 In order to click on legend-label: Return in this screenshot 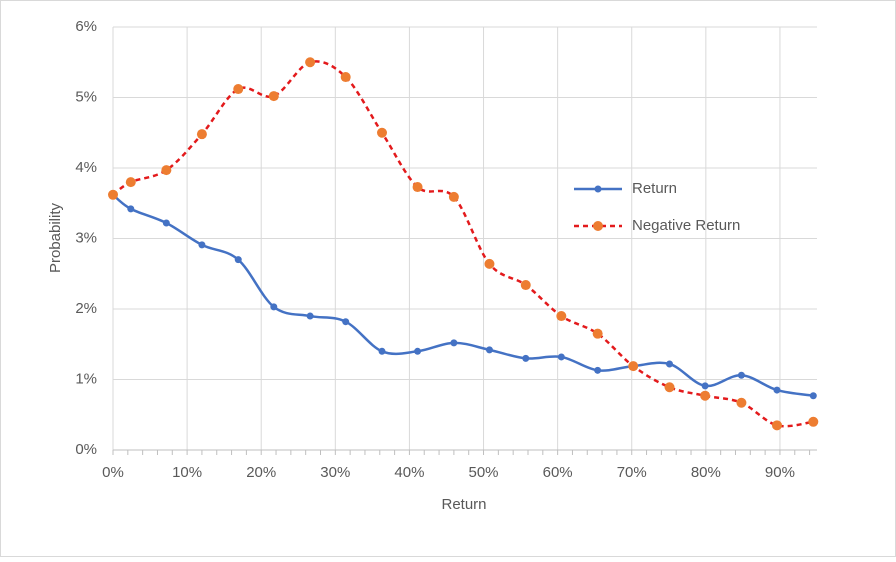, I will do `click(654, 188)`.